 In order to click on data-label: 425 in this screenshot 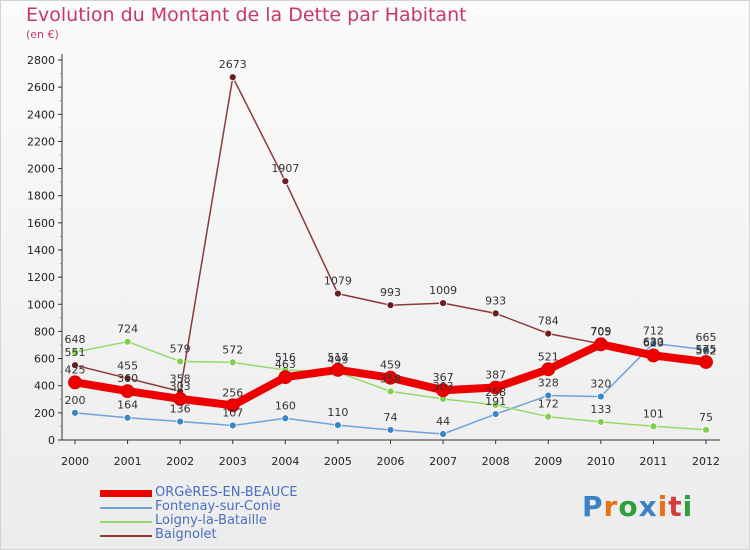, I will do `click(75, 369)`.